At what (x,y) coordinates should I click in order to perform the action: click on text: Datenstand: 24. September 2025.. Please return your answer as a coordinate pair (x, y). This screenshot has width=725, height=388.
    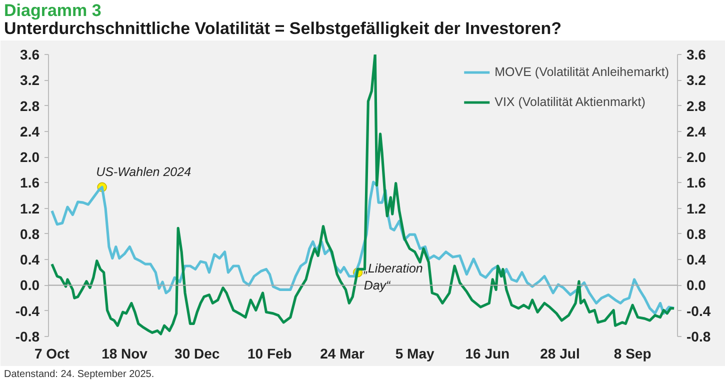
    Looking at the image, I should click on (79, 375).